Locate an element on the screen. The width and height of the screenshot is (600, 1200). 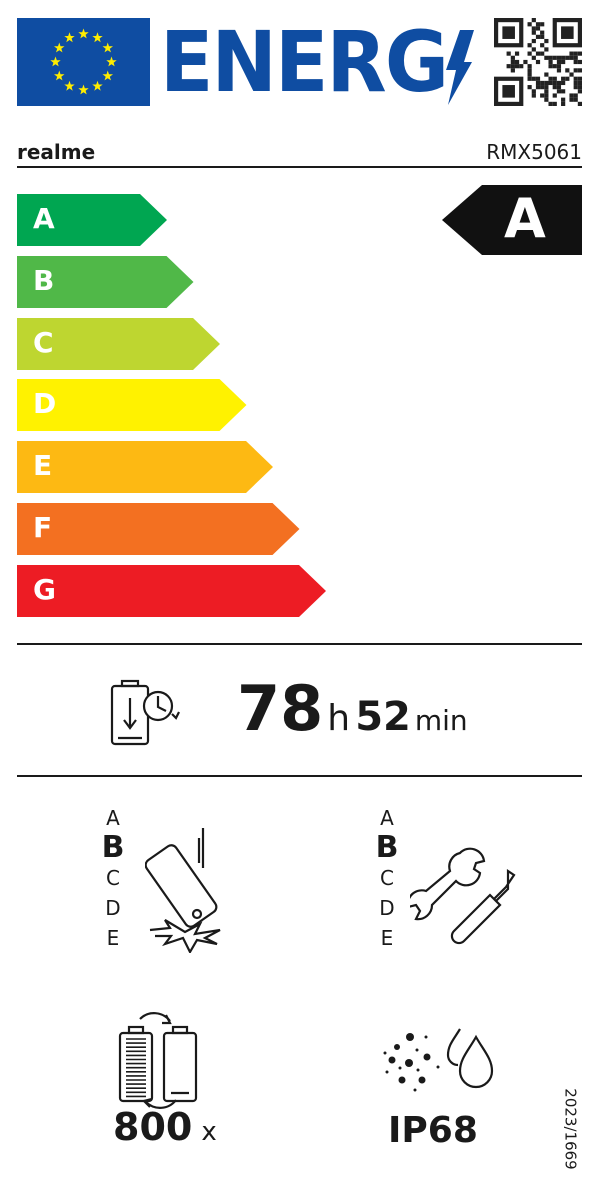
energy-rating-arrow: A is located at coordinates (512, 220).